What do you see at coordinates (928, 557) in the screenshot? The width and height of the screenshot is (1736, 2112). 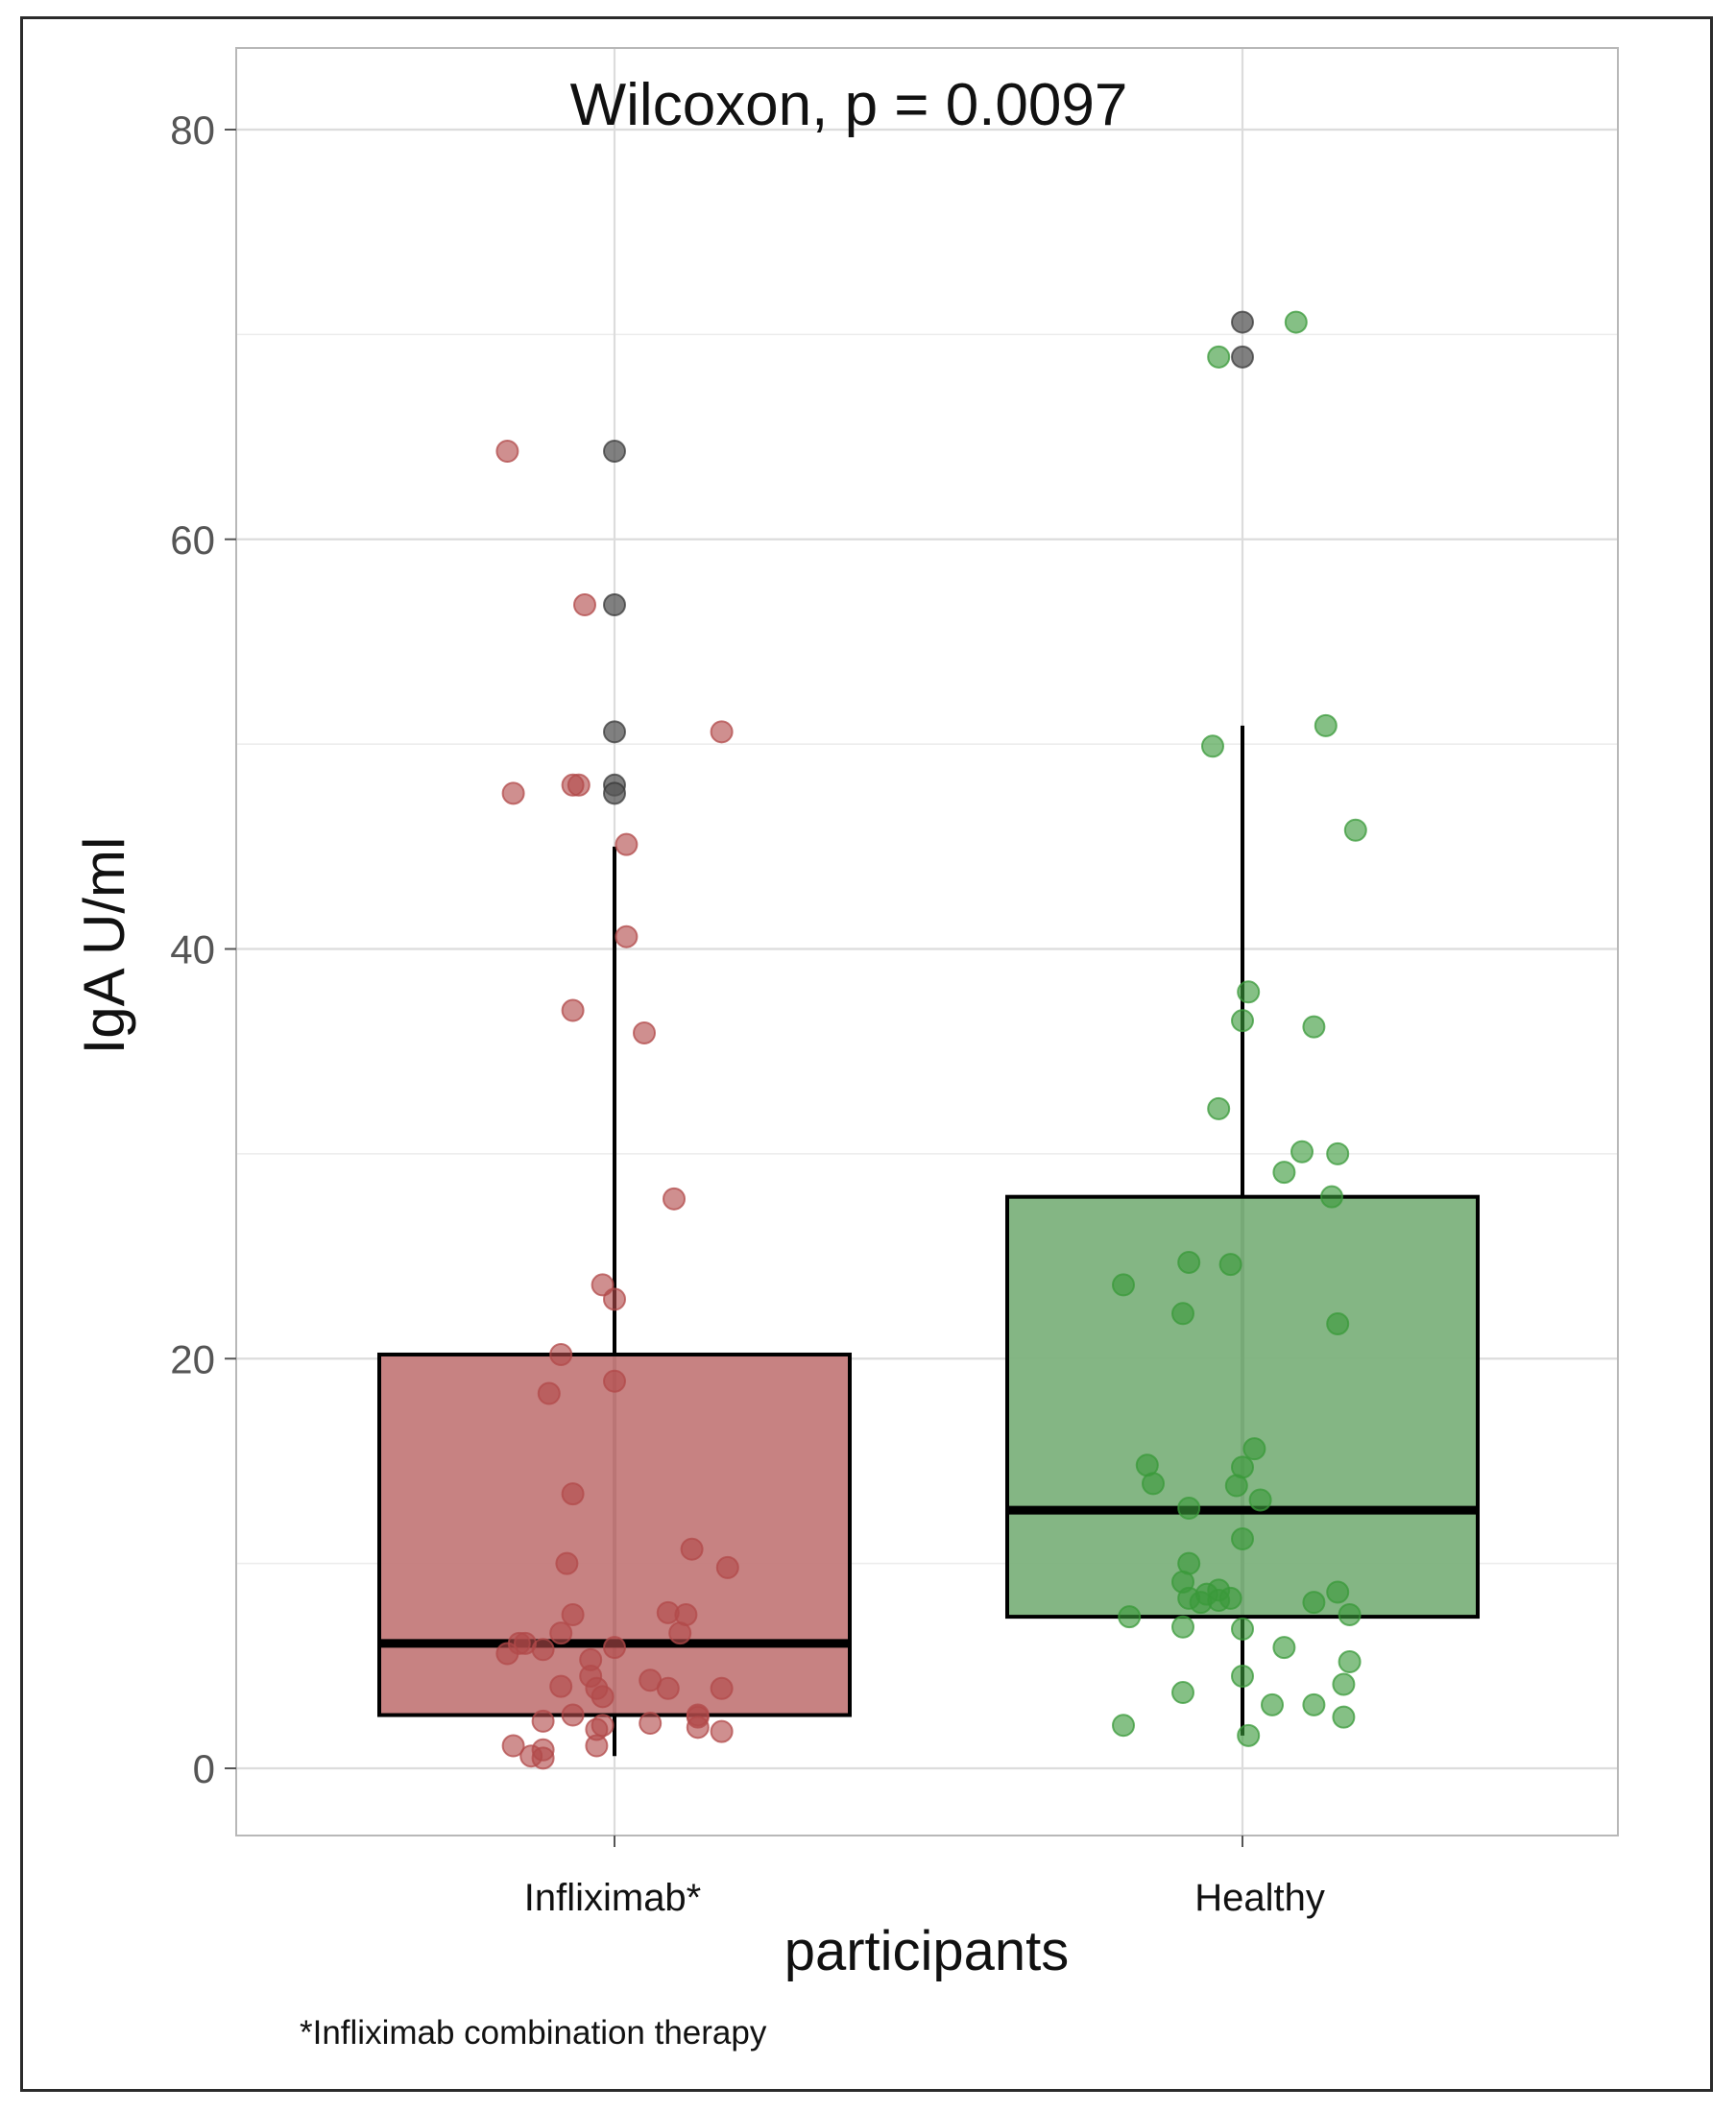 I see `outlier-layer` at bounding box center [928, 557].